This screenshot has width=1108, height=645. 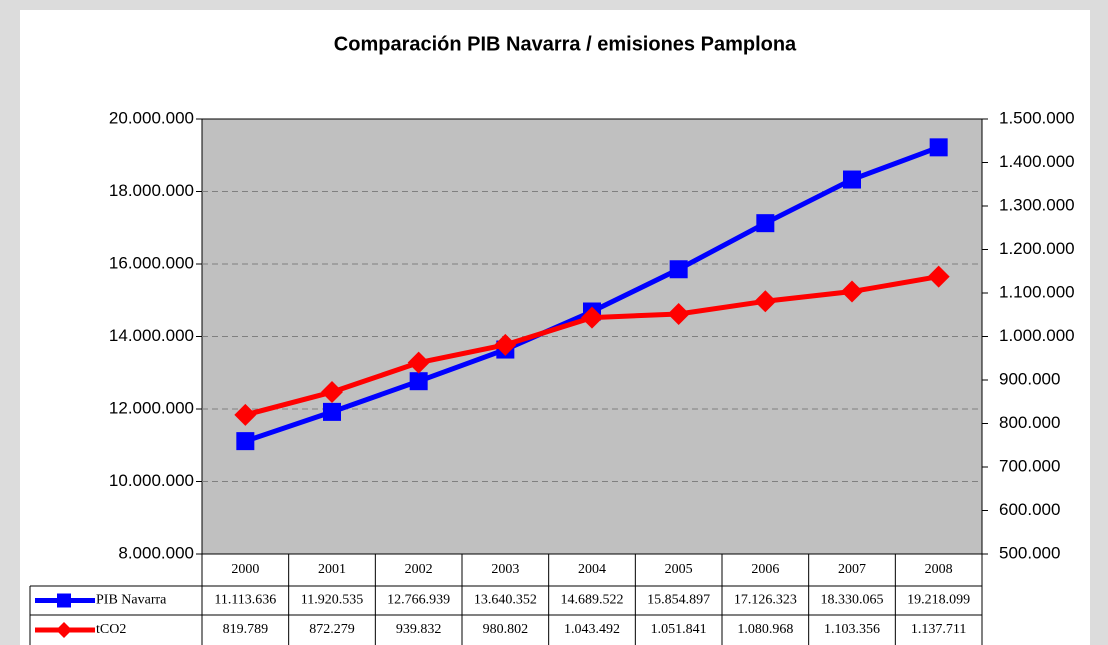 I want to click on legend-label: tCO2, so click(x=111, y=629).